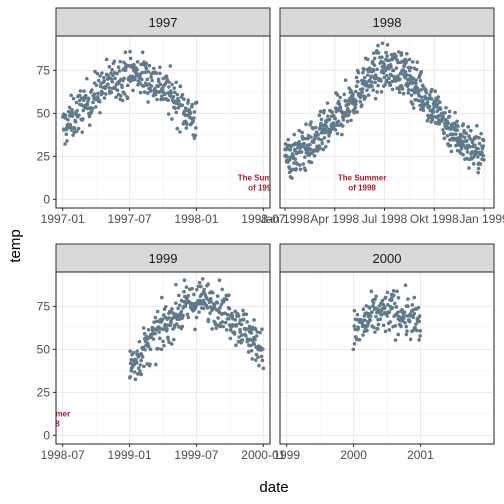  What do you see at coordinates (285, 219) in the screenshot?
I see `x-tick-label: Jan 1998` at bounding box center [285, 219].